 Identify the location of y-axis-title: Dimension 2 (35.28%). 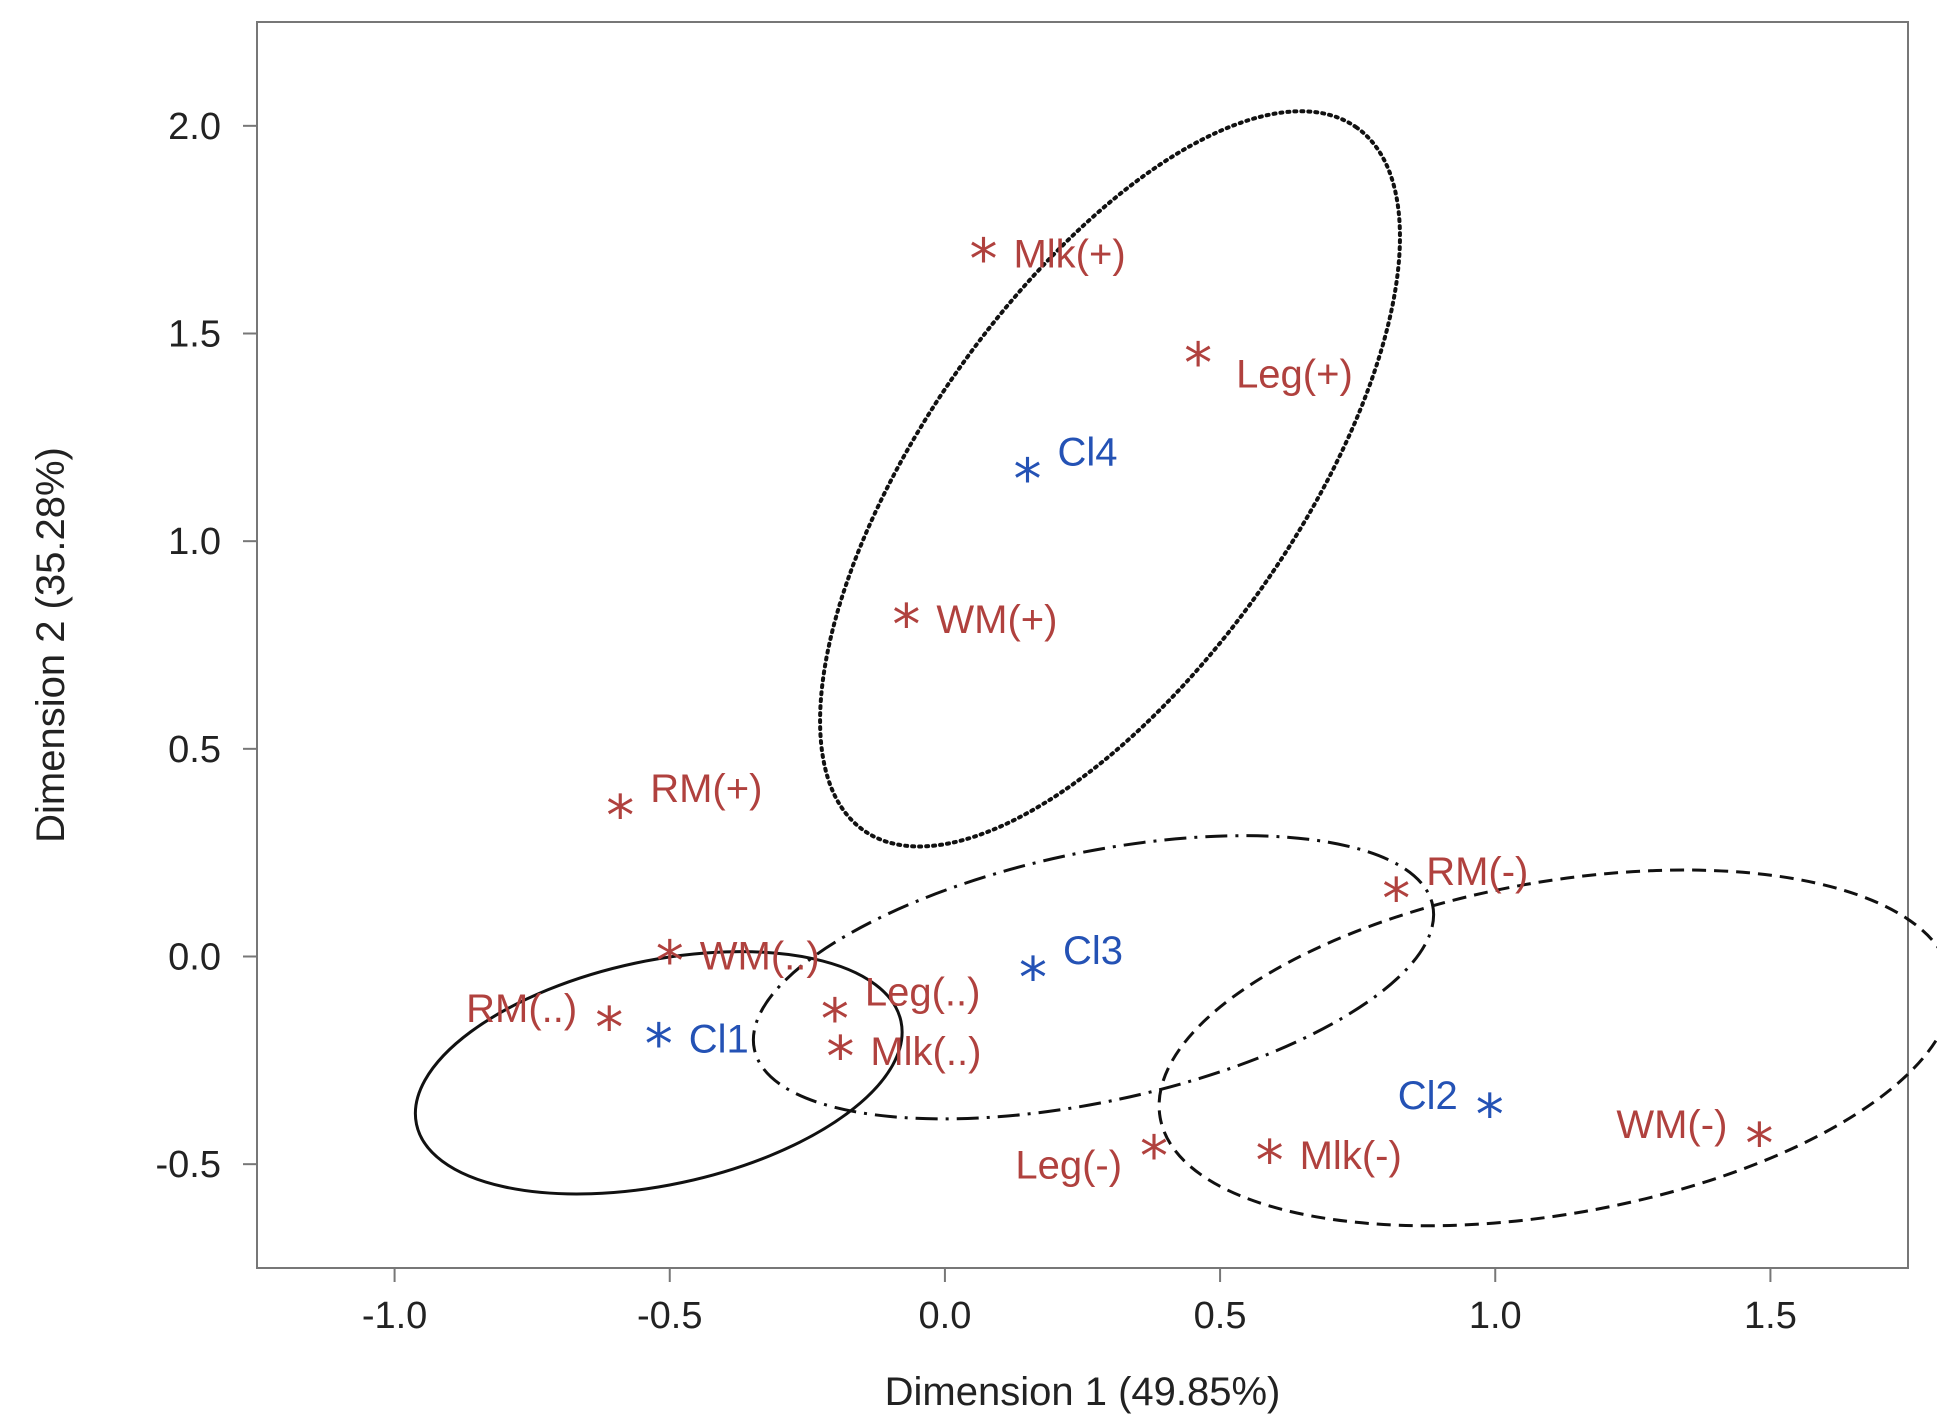
(51, 645).